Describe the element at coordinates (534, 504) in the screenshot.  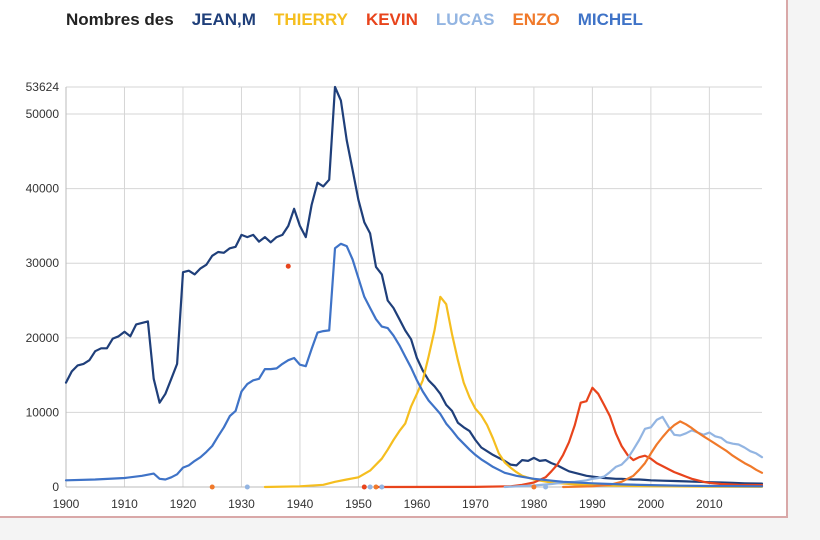
I see `x-tick-label: 1980` at that location.